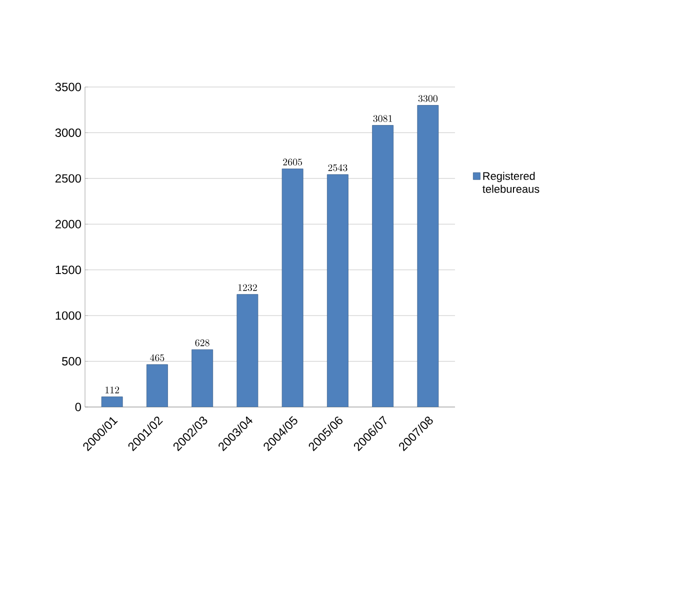 This screenshot has height=607, width=678. What do you see at coordinates (202, 342) in the screenshot?
I see `data-label: 628` at bounding box center [202, 342].